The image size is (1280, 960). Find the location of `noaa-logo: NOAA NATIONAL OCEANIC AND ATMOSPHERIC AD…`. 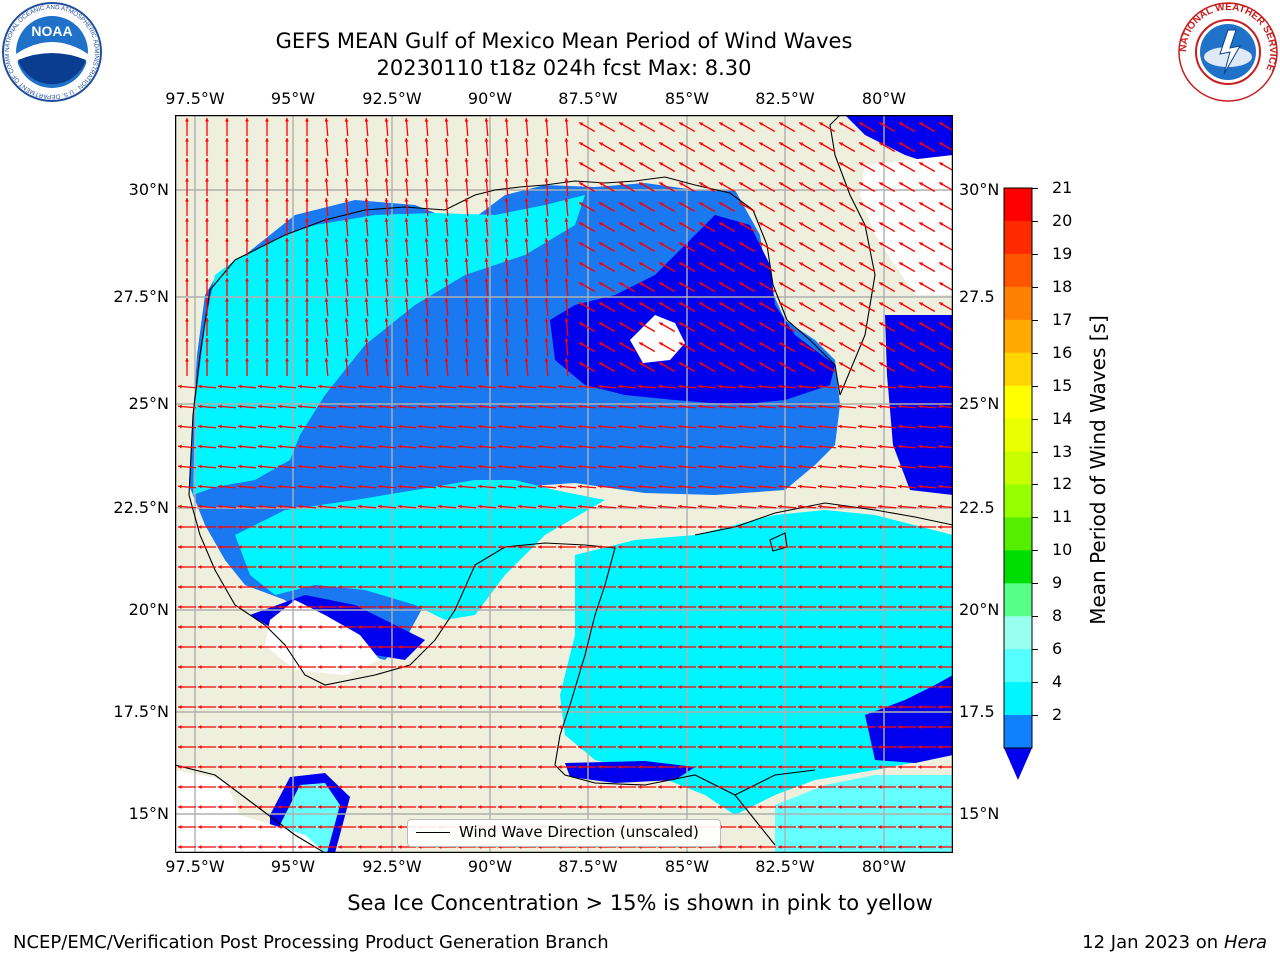

noaa-logo: NOAA NATIONAL OCEANIC AND ATMOSPHERIC AD… is located at coordinates (52, 52).